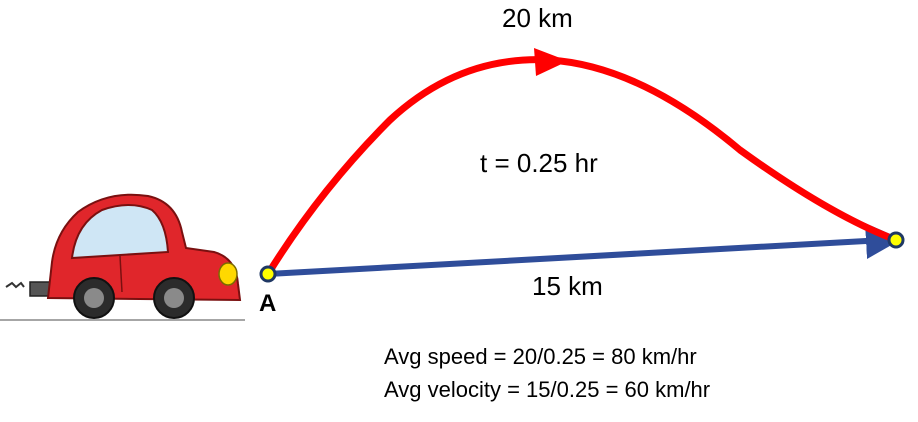  Describe the element at coordinates (123, 256) in the screenshot. I see `car-illustration` at that location.